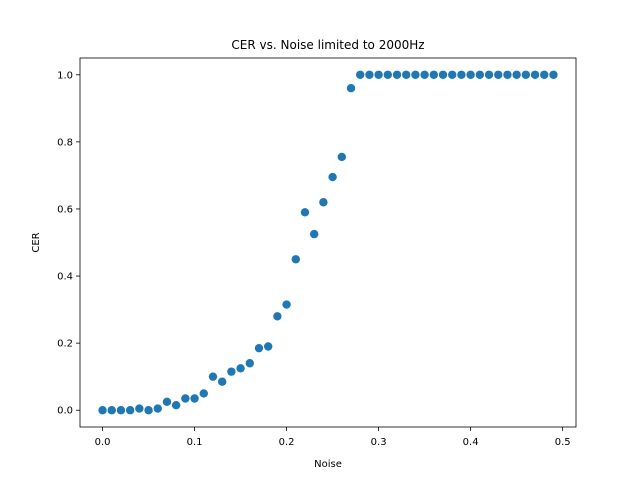 The width and height of the screenshot is (640, 480). Describe the element at coordinates (68, 243) in the screenshot. I see `y-axis-ticks: 0.0 0.2 0.4 0.6 0.8 1.0` at that location.